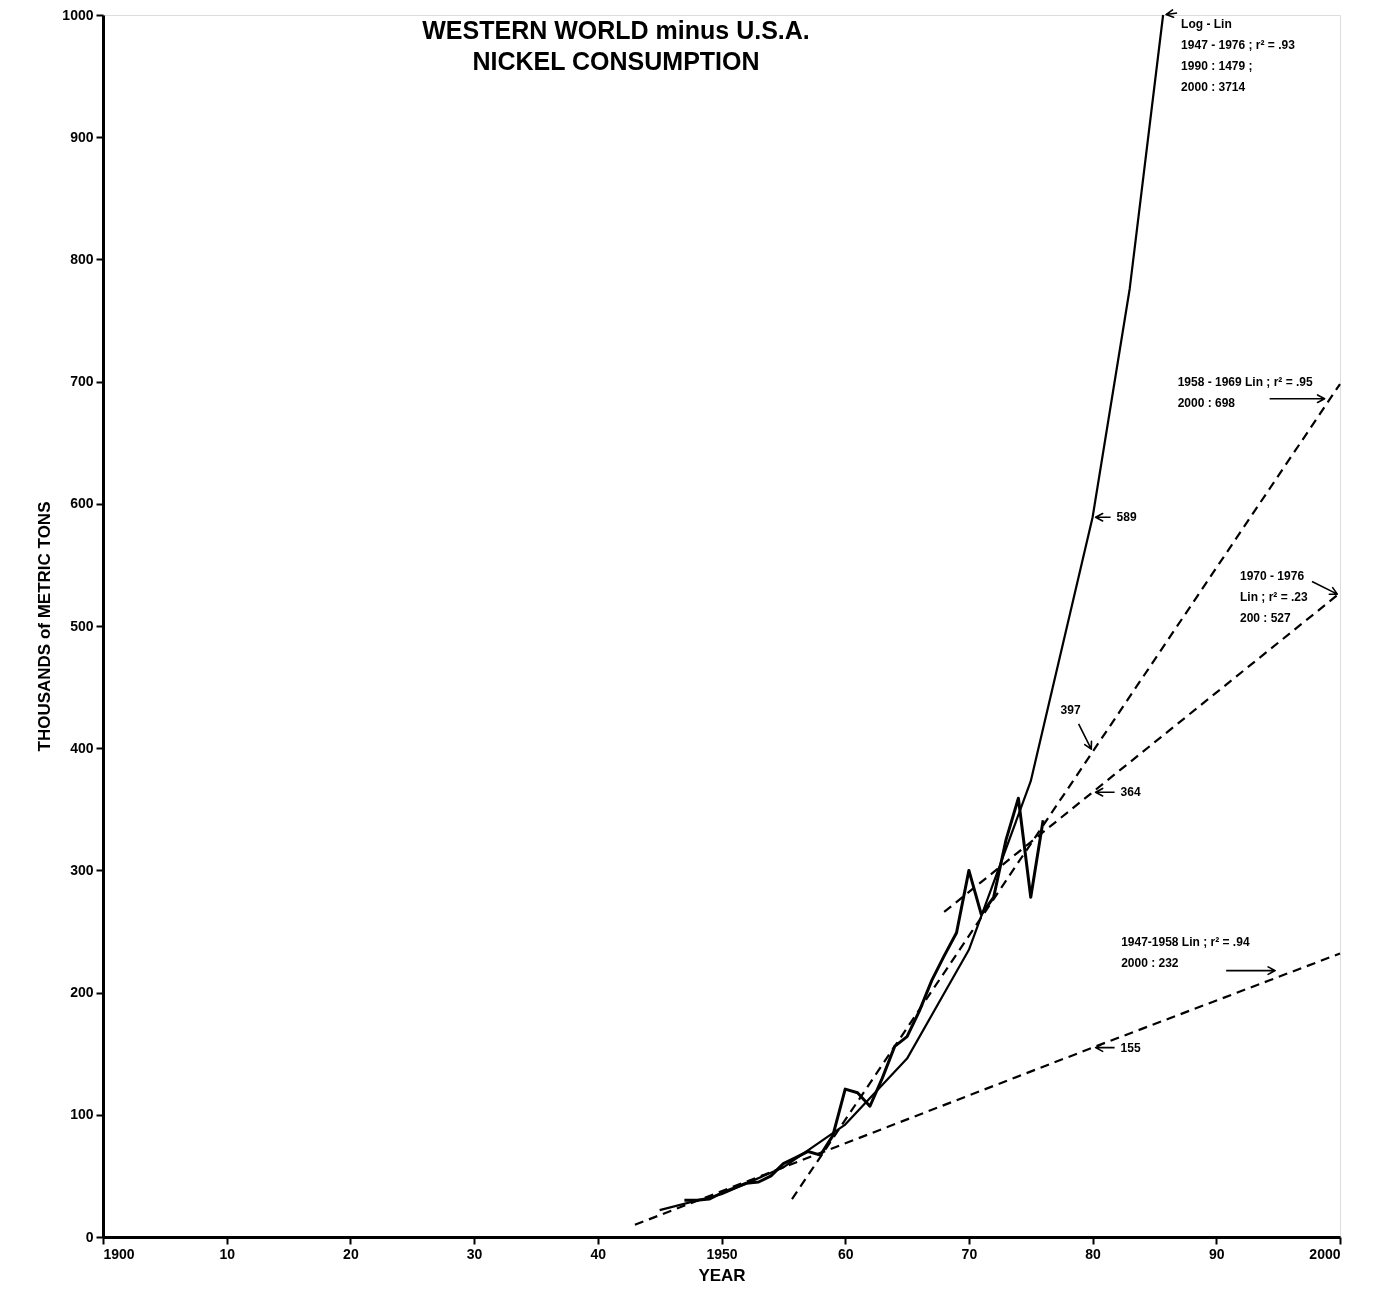 The image size is (1384, 1303). Describe the element at coordinates (1070, 709) in the screenshot. I see `annotation: 397` at that location.